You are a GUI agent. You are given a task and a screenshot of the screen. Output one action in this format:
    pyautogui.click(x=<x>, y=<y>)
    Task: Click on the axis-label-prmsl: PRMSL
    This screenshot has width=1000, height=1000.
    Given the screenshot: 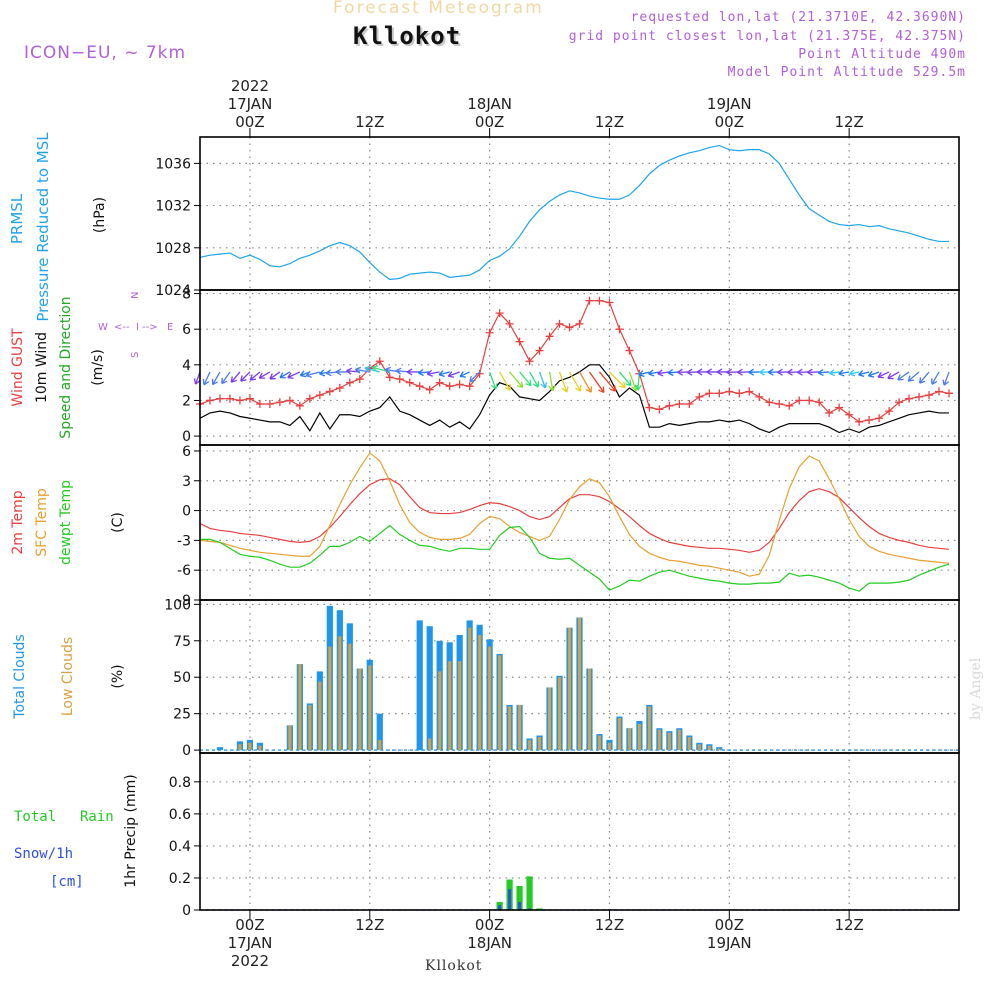 What is the action you would take?
    pyautogui.click(x=17, y=218)
    